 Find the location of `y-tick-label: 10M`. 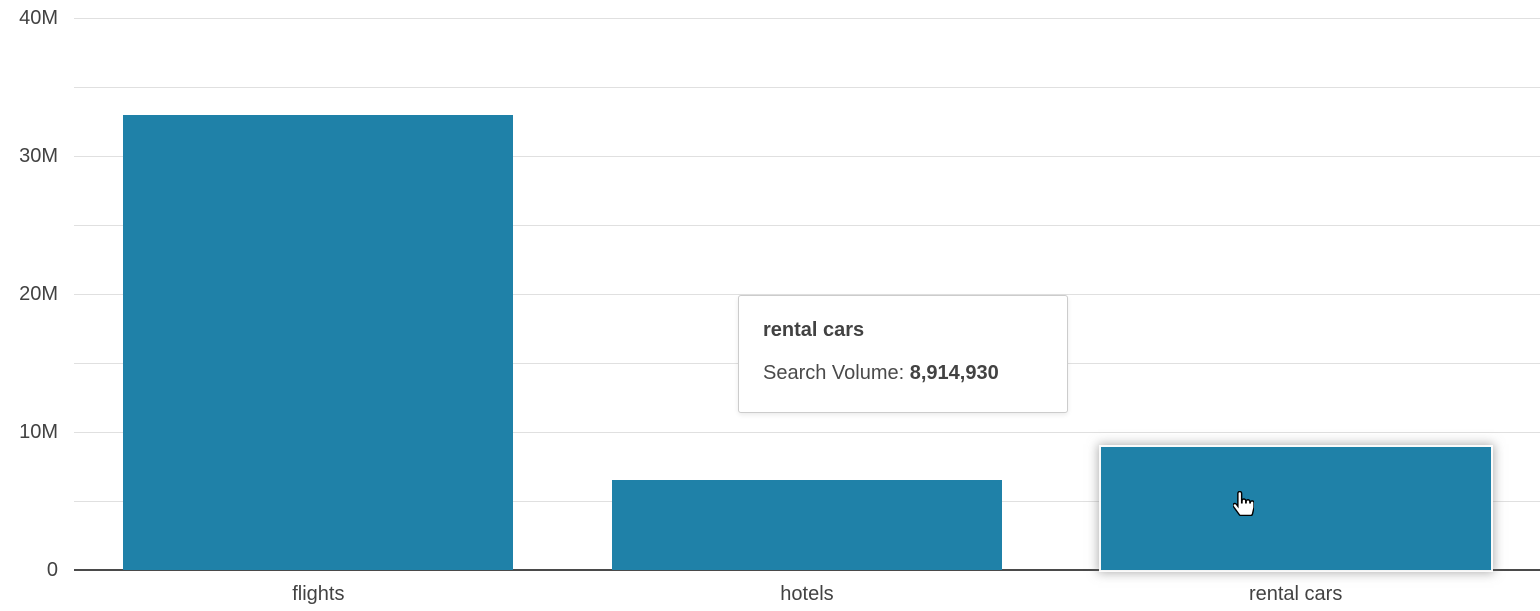

y-tick-label: 10M is located at coordinates (38, 432).